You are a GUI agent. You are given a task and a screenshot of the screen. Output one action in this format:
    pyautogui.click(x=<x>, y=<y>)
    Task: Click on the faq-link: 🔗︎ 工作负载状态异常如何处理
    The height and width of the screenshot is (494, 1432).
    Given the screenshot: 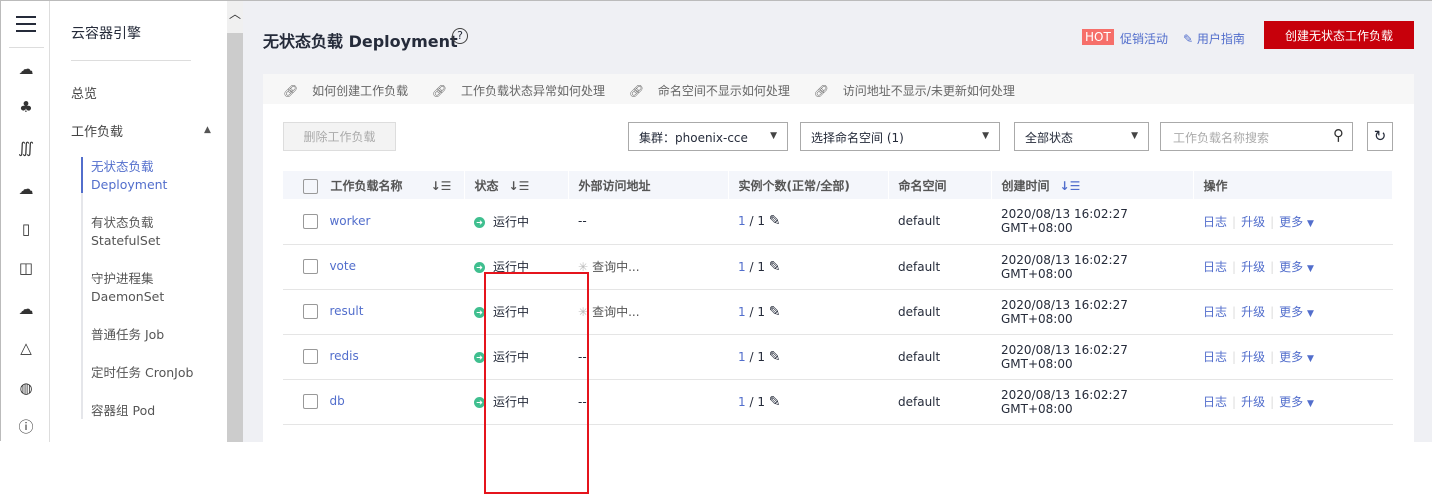 What is the action you would take?
    pyautogui.click(x=523, y=91)
    